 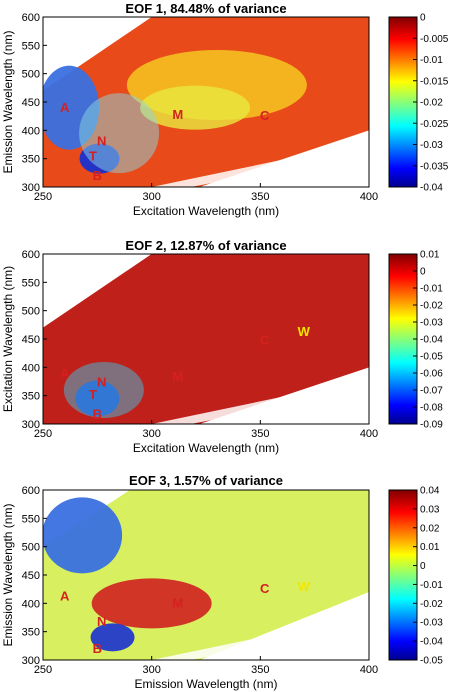 I want to click on colorbar-tick-label: -0.09, so click(x=431, y=425).